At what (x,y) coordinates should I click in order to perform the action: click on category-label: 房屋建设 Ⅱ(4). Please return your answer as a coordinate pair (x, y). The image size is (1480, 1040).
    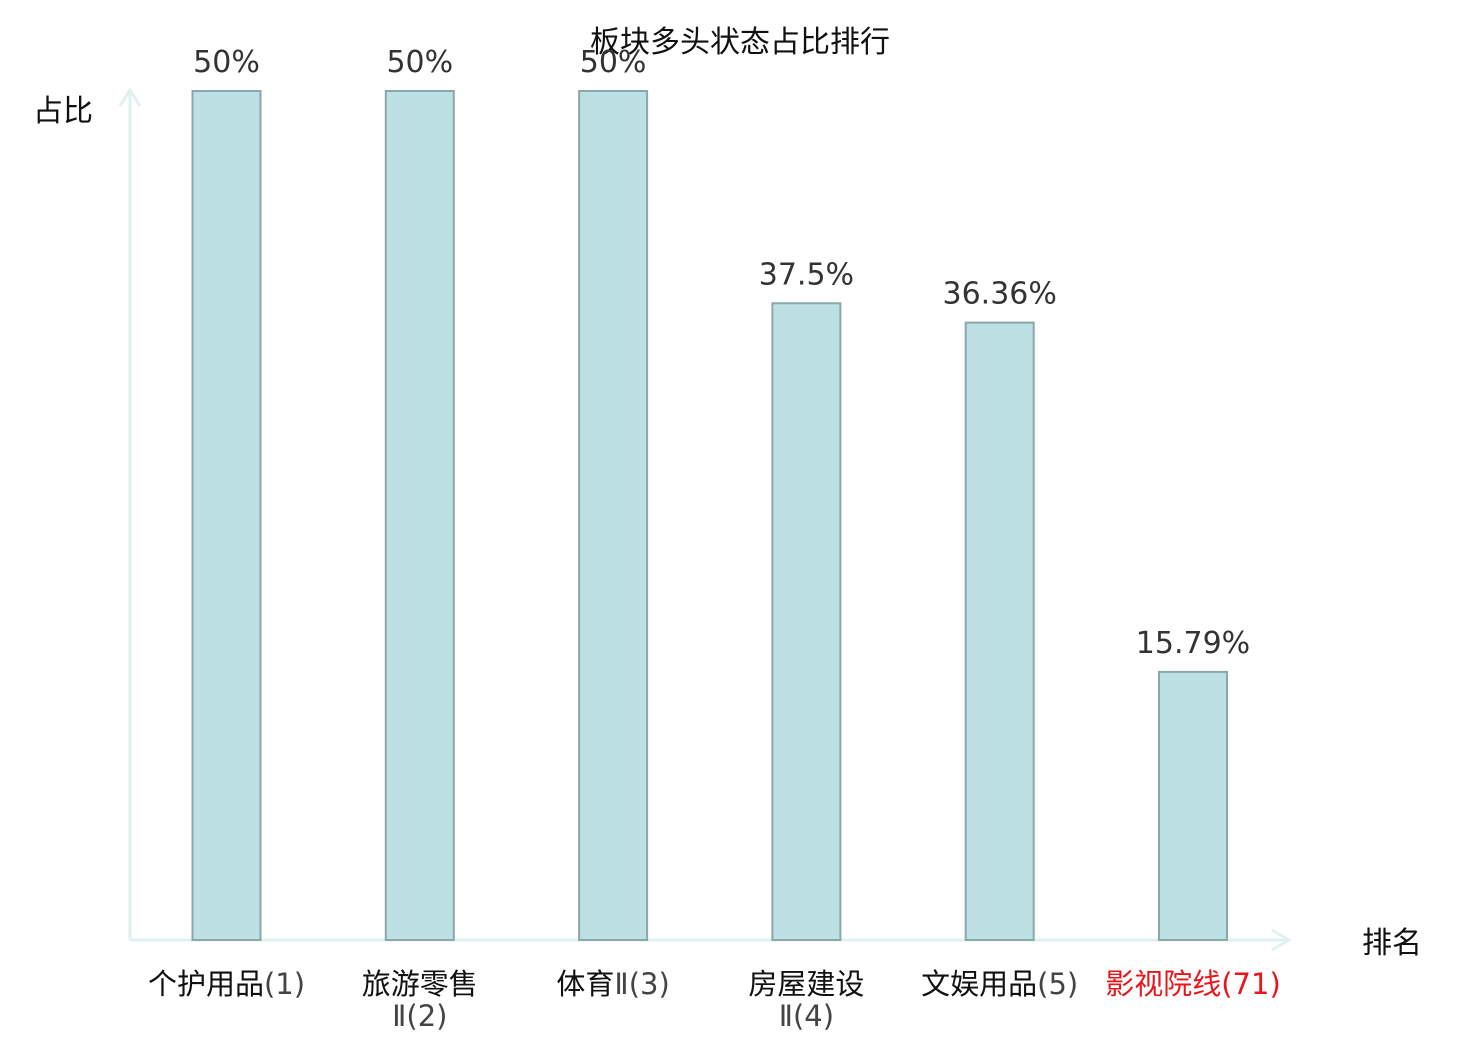
    Looking at the image, I should click on (806, 1000).